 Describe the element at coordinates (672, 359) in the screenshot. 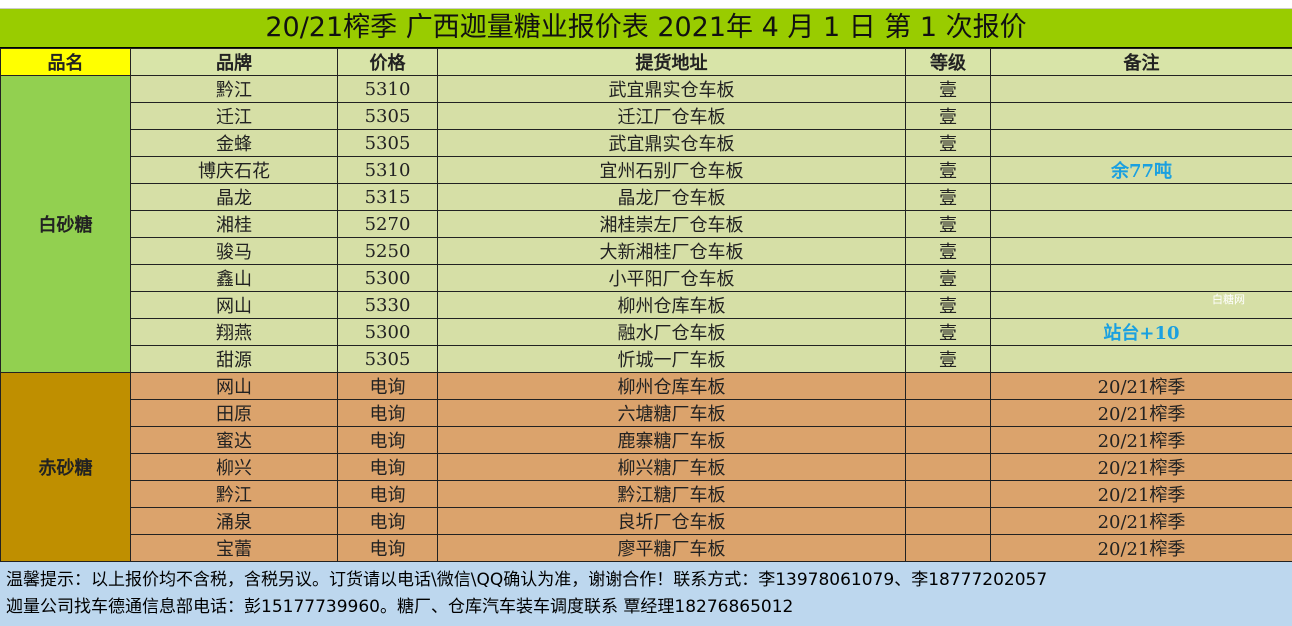

I see `location-cell: 忻城一厂车板` at that location.